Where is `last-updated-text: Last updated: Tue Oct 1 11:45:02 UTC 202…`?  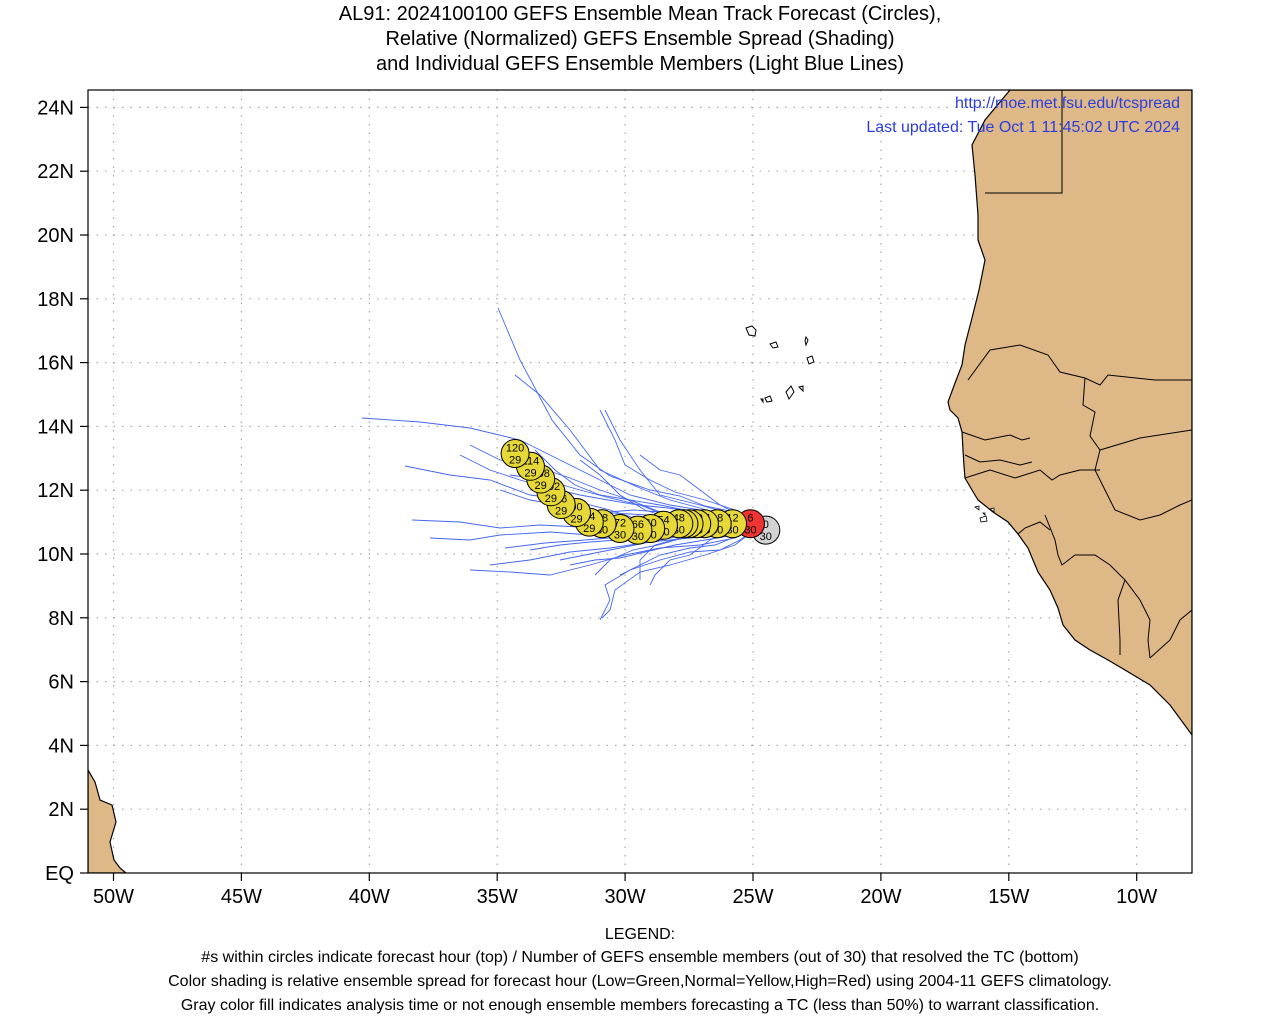
last-updated-text: Last updated: Tue Oct 1 11:45:02 UTC 202… is located at coordinates (1023, 127).